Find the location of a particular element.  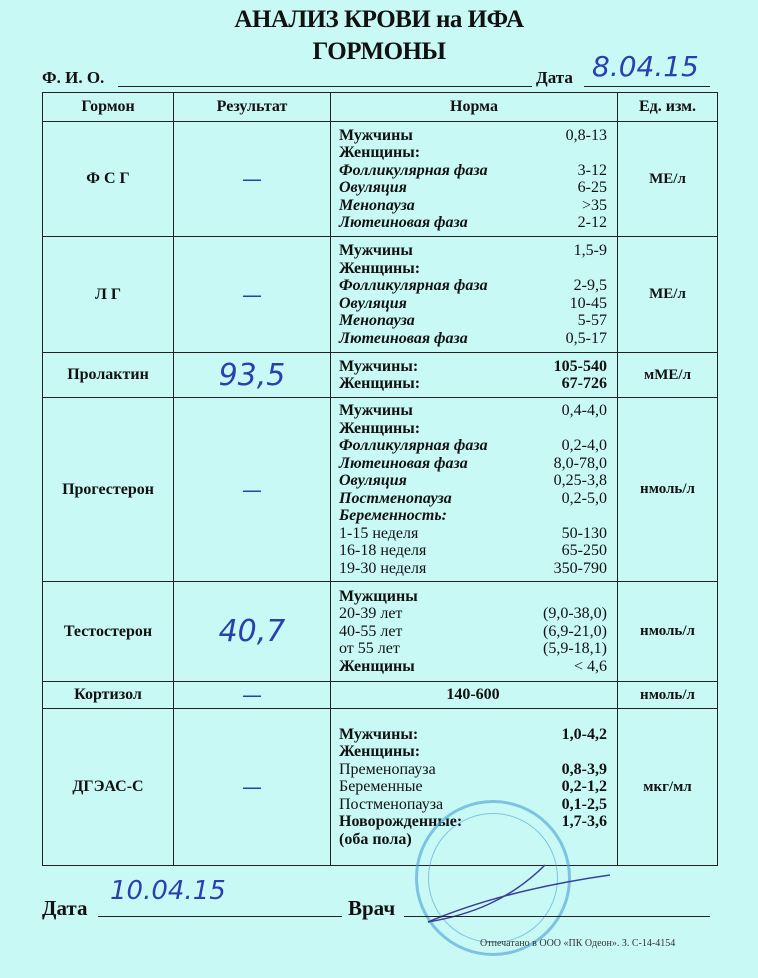

norm-label: 40-55 лет is located at coordinates (371, 631).